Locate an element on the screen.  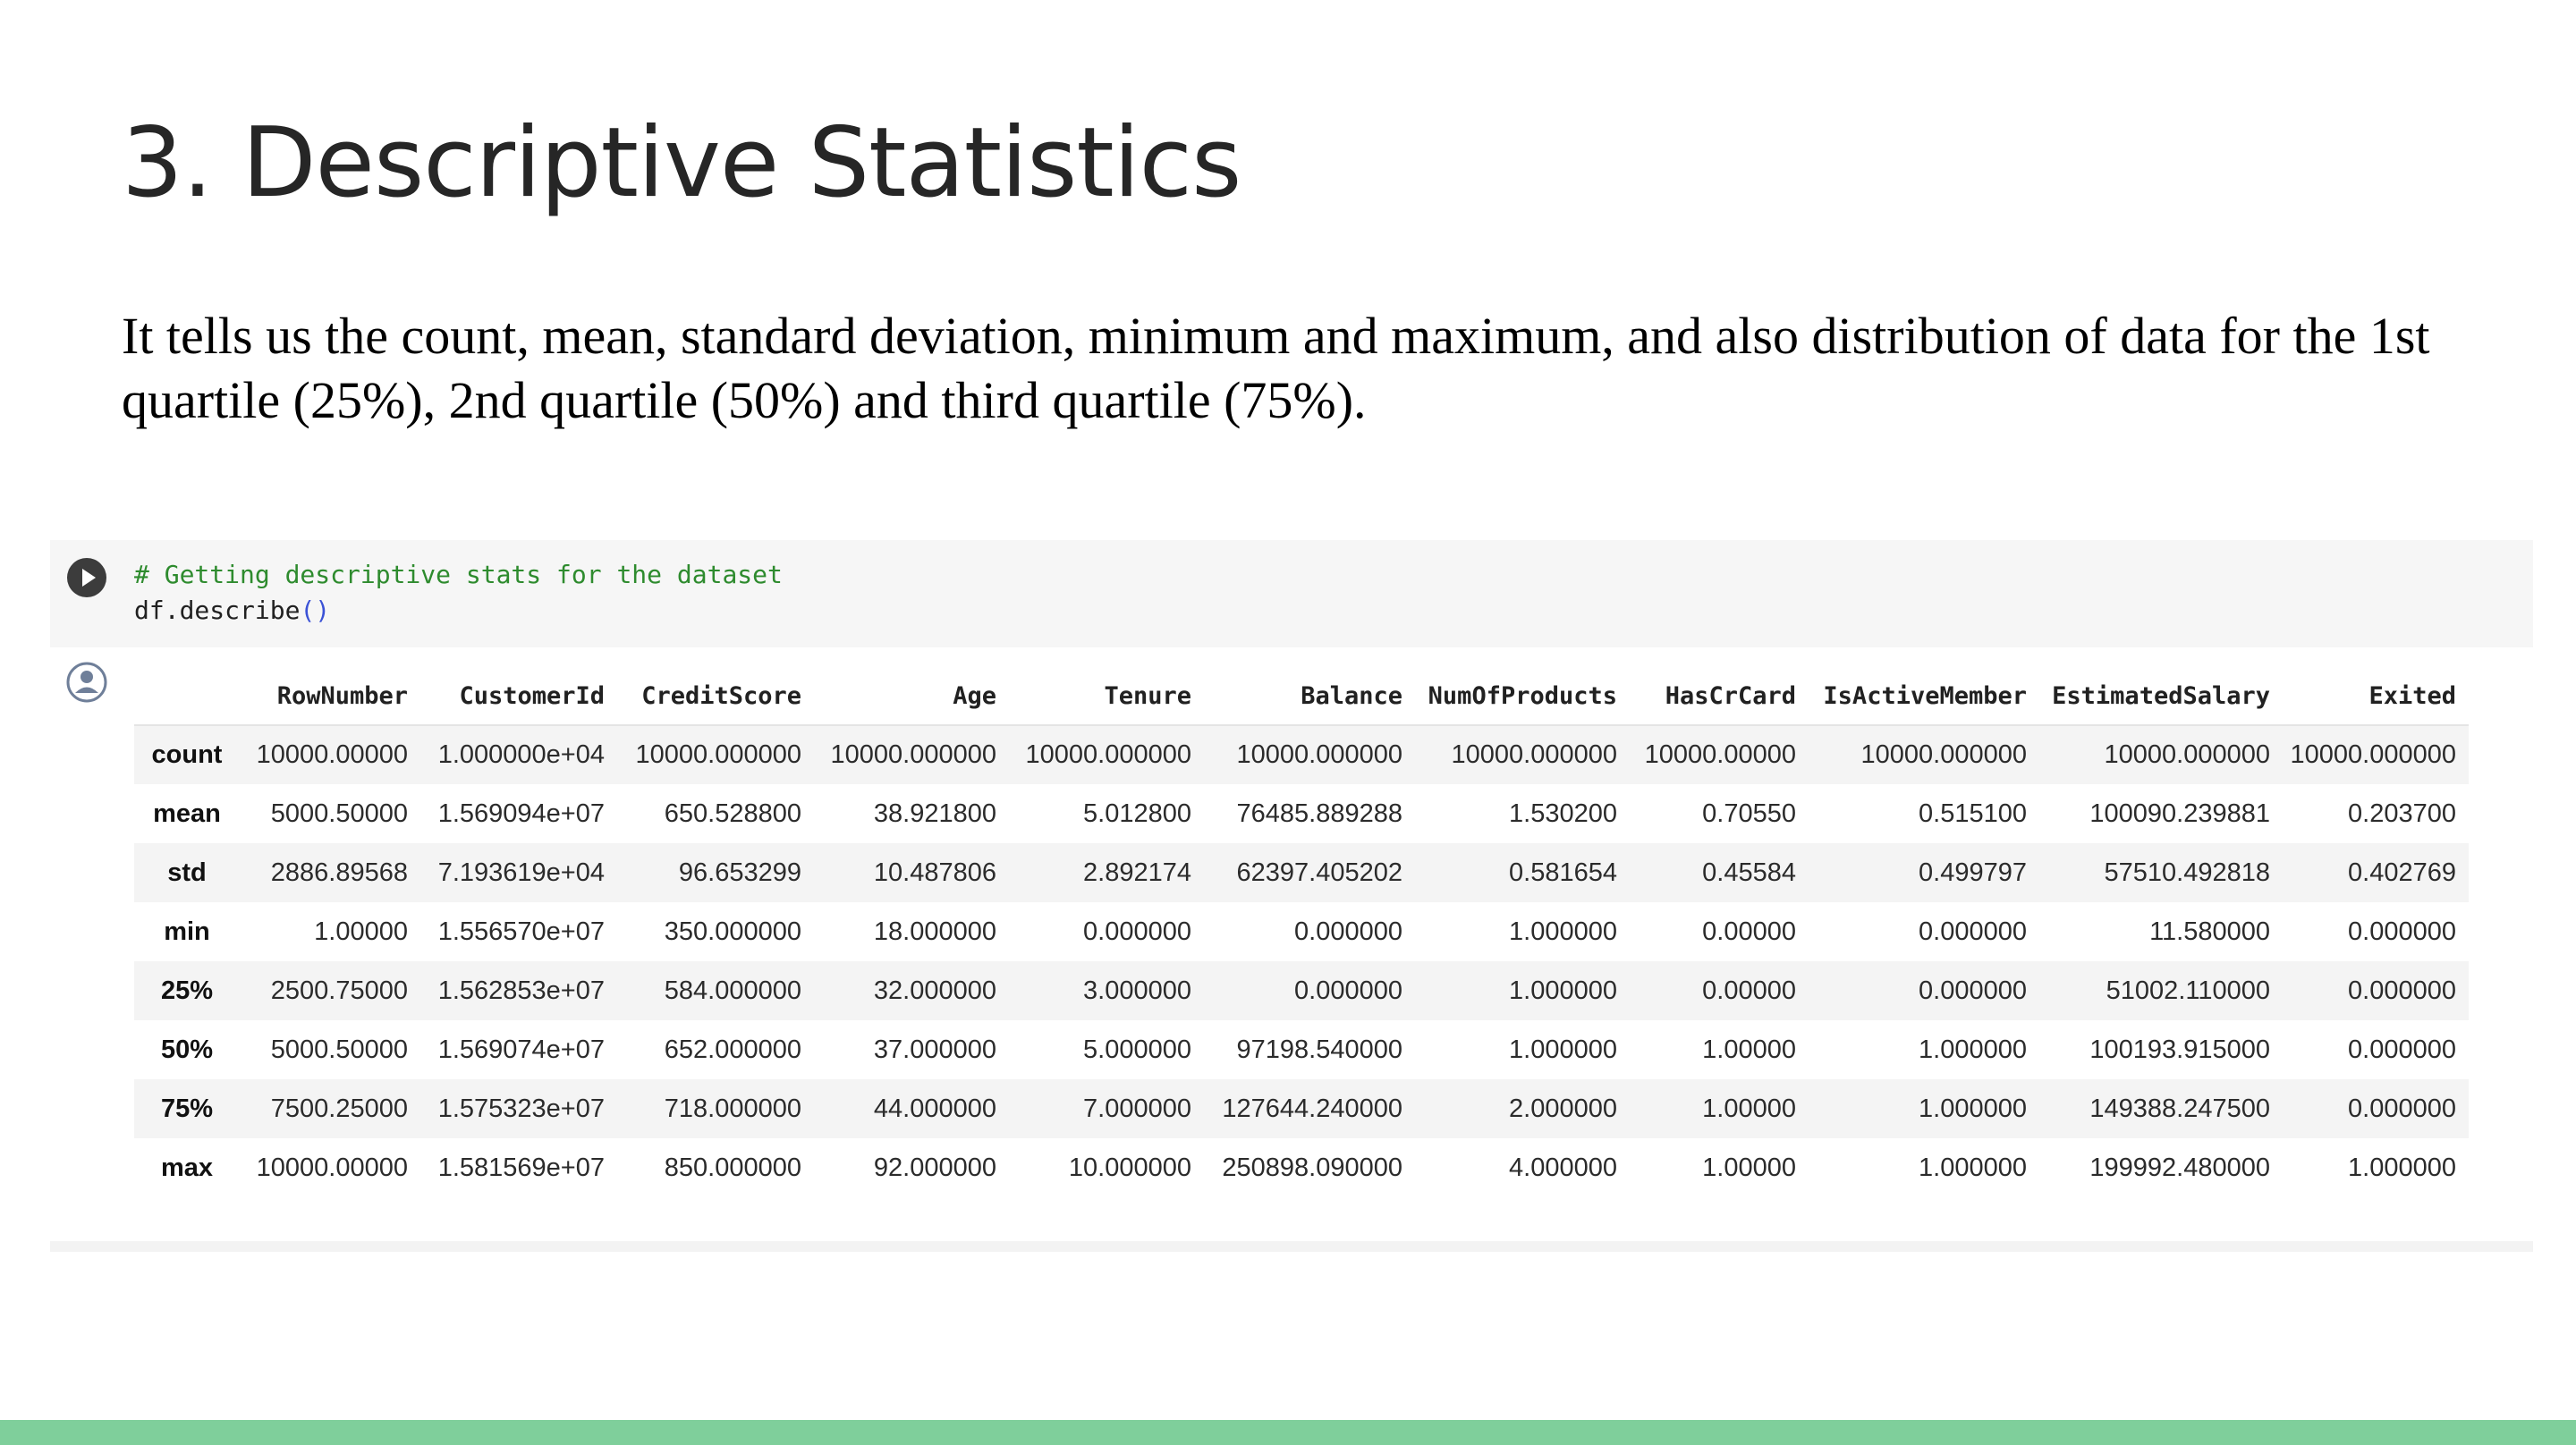
table-cell: 10000.00000 is located at coordinates (332, 754).